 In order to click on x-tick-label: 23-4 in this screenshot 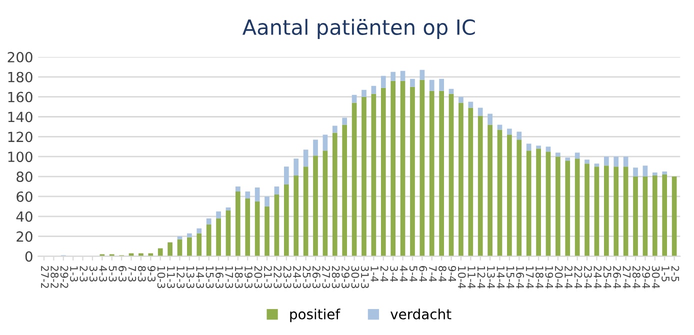, I will do `click(588, 277)`.